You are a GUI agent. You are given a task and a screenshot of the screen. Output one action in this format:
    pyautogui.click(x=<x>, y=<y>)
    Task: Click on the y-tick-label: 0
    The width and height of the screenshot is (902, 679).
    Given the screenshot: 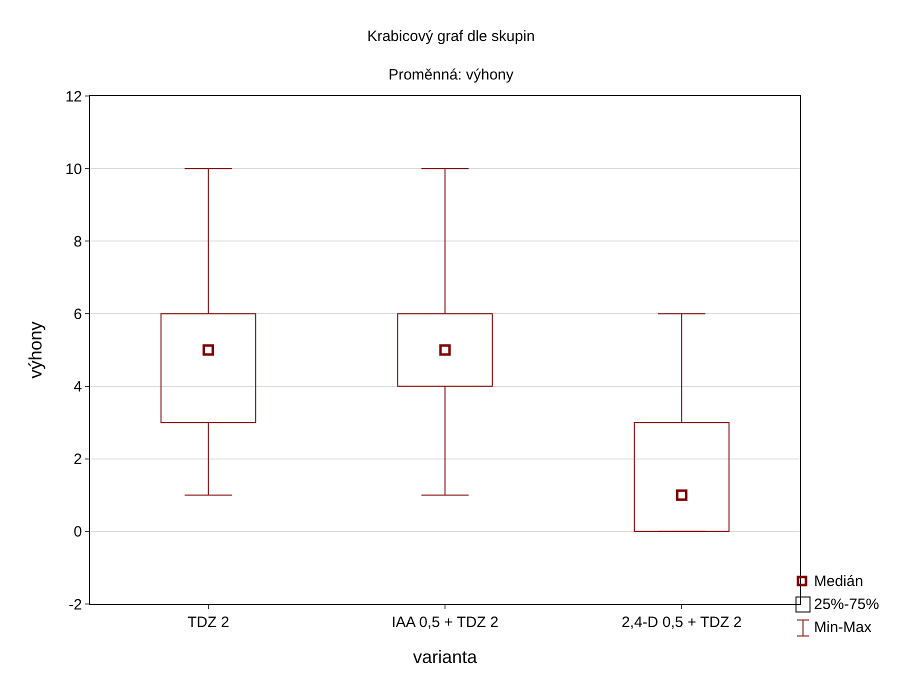 What is the action you would take?
    pyautogui.click(x=78, y=532)
    